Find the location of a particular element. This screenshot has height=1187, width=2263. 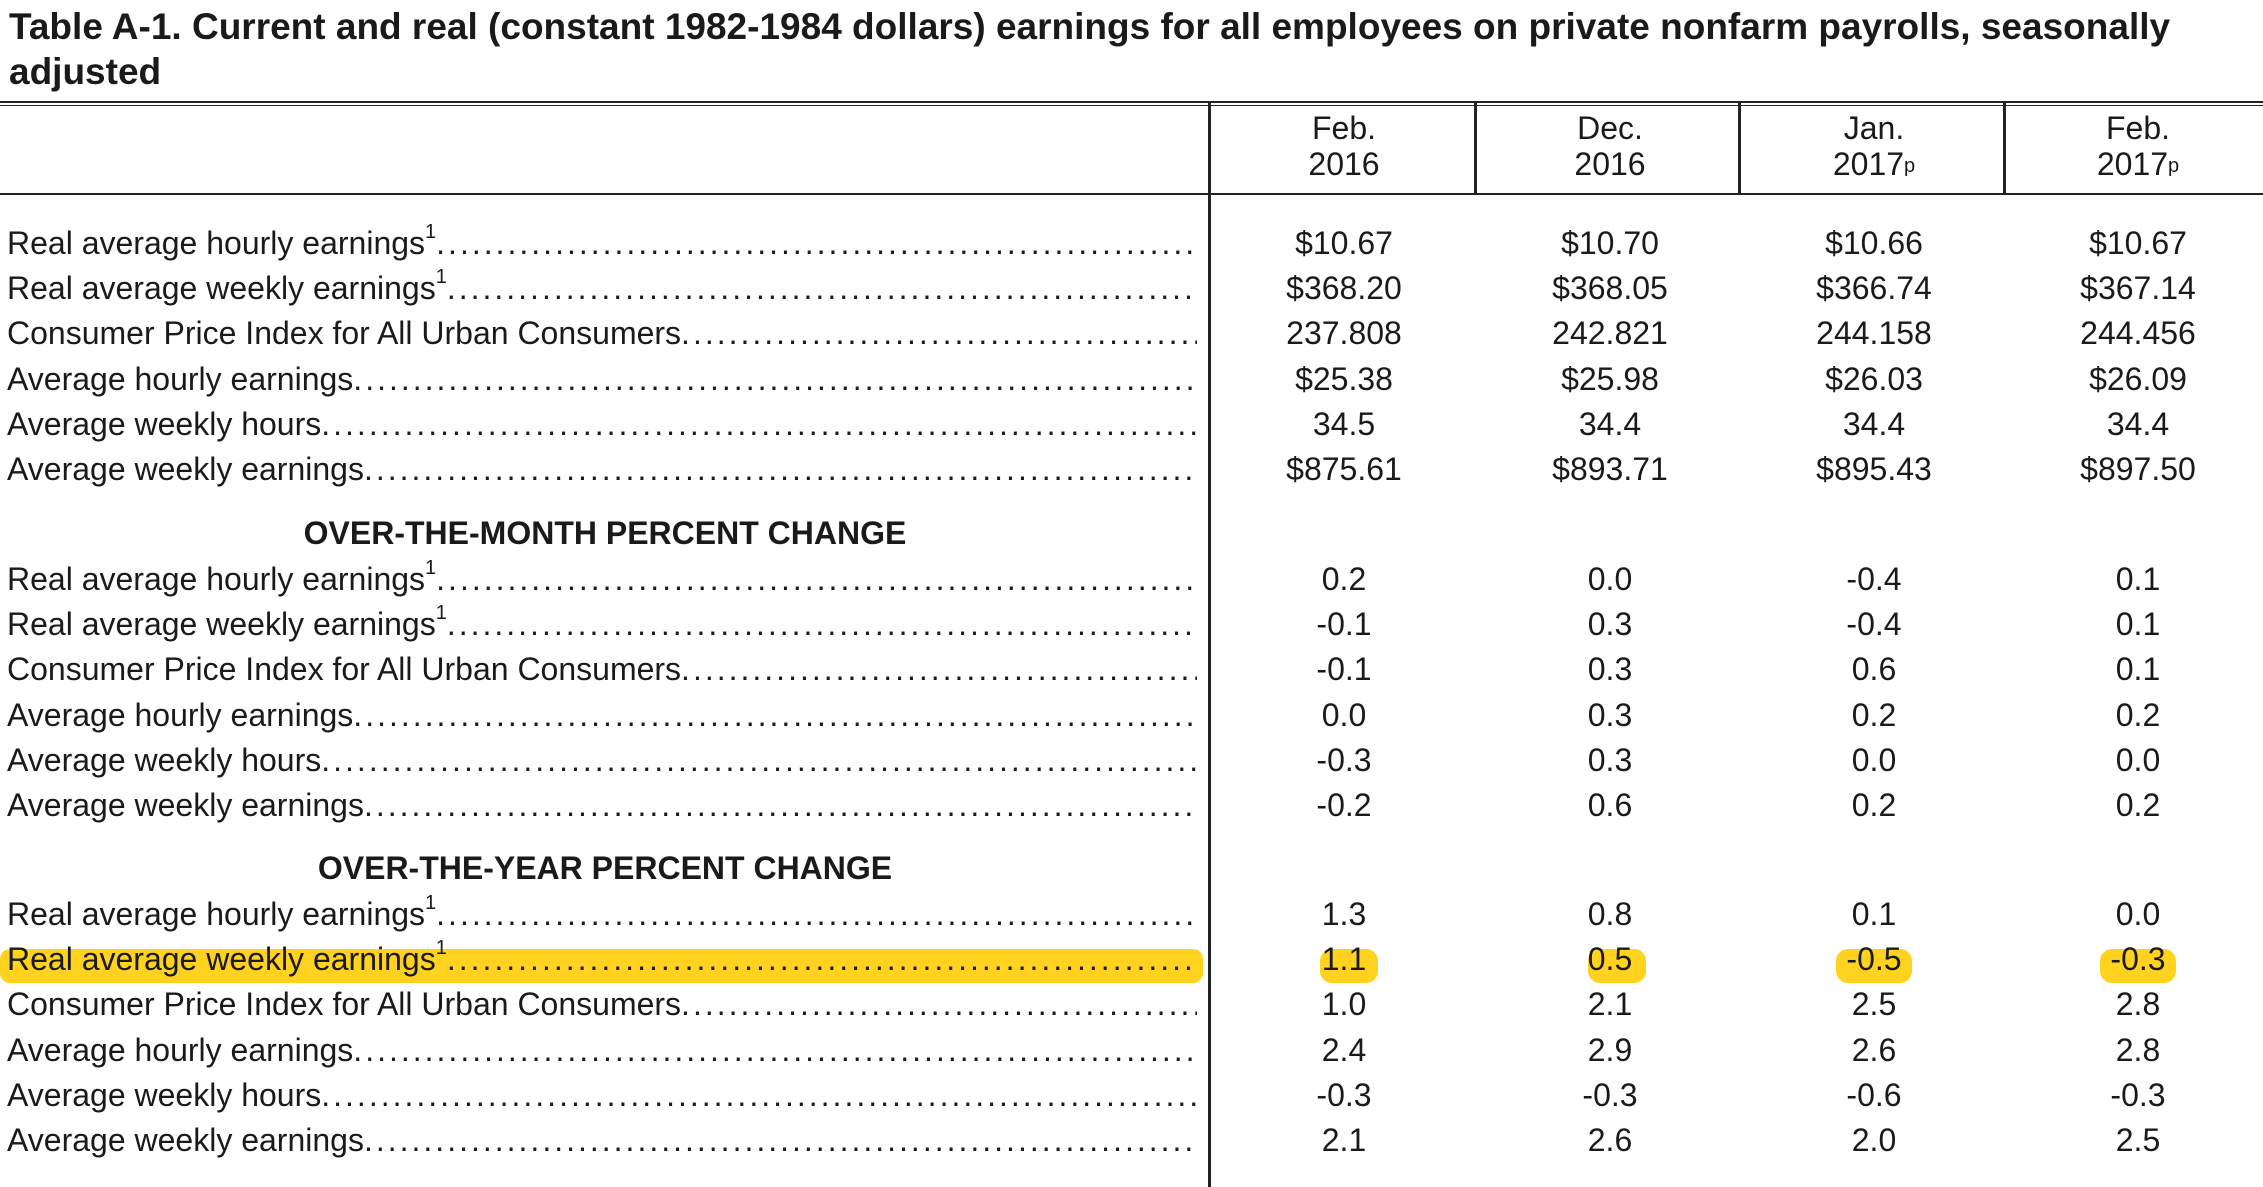

footnote-mark: 1 is located at coordinates (431, 232).